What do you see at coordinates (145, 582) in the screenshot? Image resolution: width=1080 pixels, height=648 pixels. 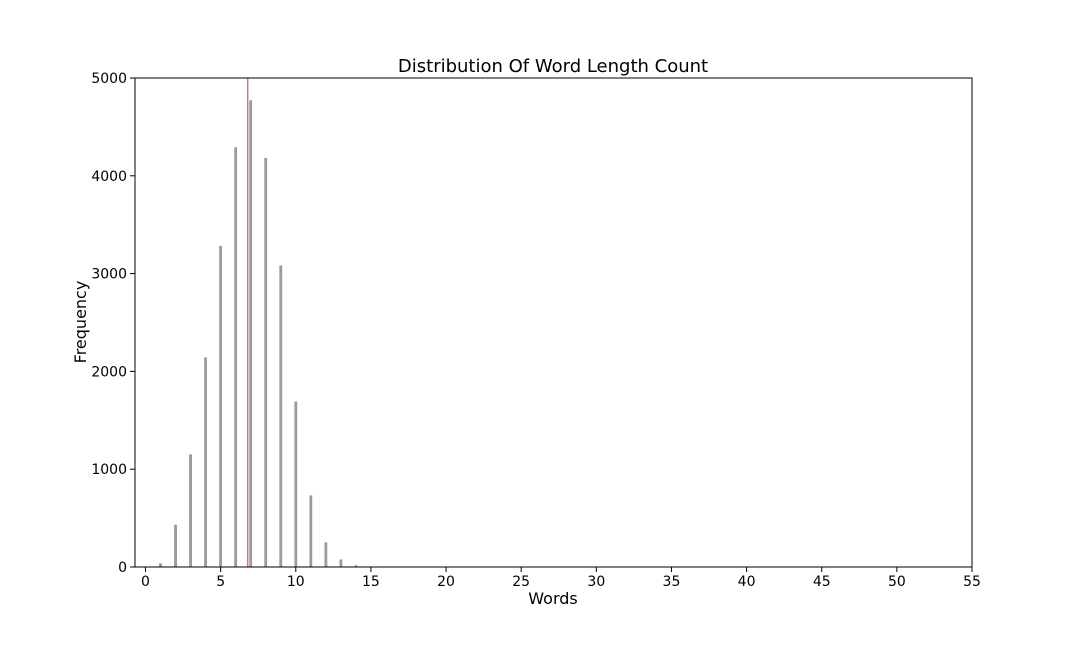 I see `x-tick-label: 0` at bounding box center [145, 582].